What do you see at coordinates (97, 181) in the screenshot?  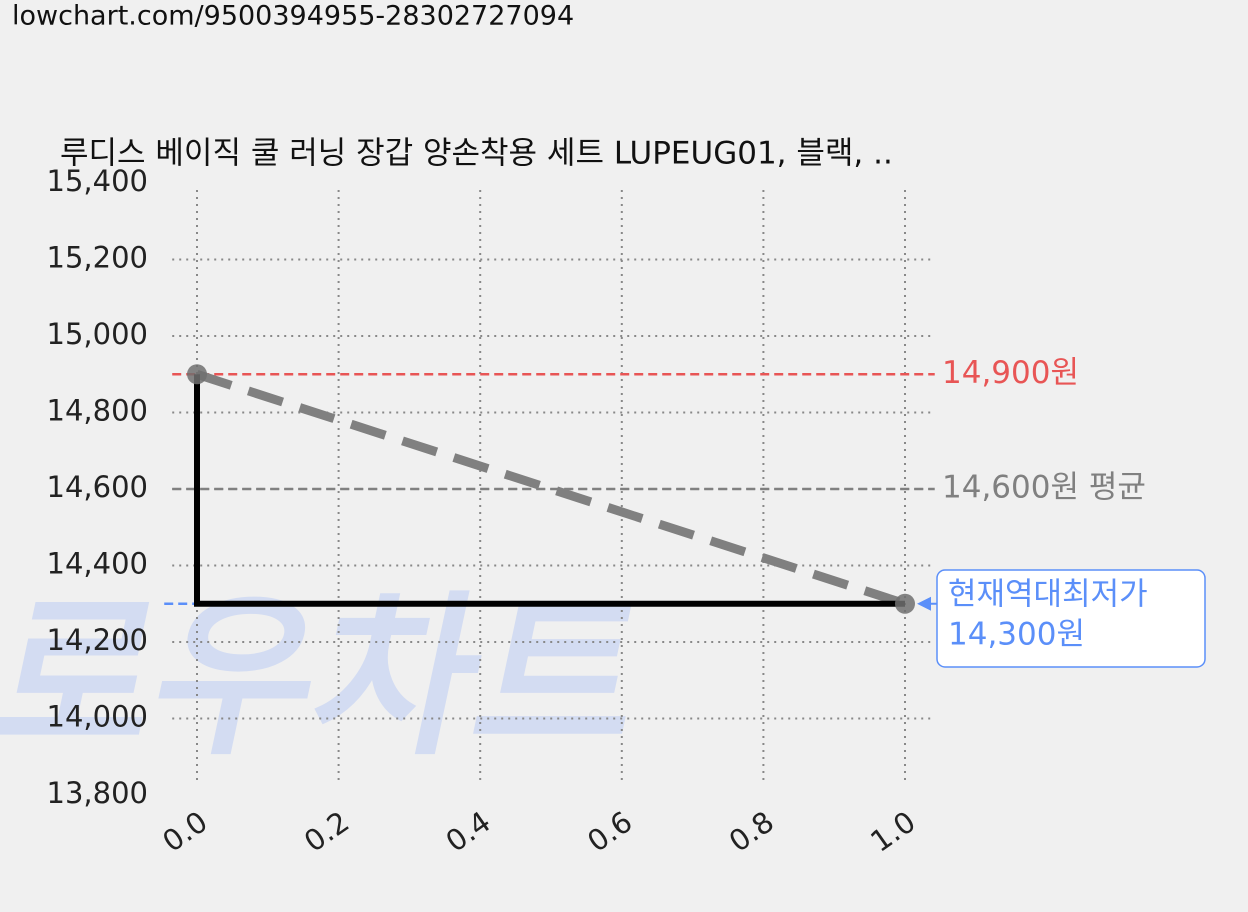 I see `y-tick-label: 15,400` at bounding box center [97, 181].